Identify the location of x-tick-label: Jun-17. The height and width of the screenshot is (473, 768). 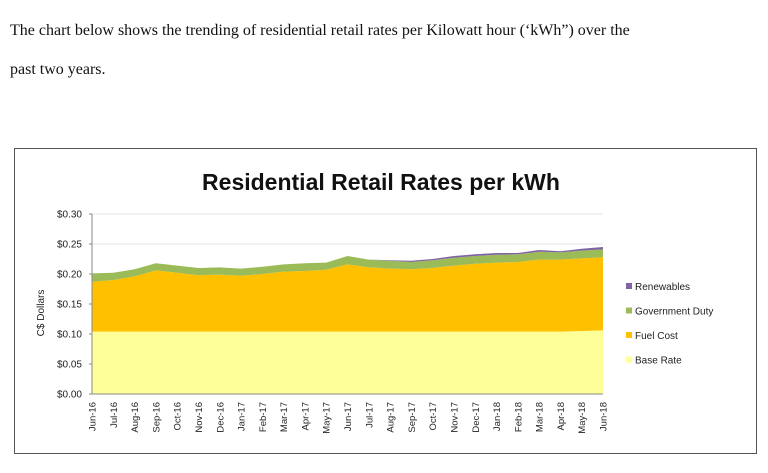
(348, 416).